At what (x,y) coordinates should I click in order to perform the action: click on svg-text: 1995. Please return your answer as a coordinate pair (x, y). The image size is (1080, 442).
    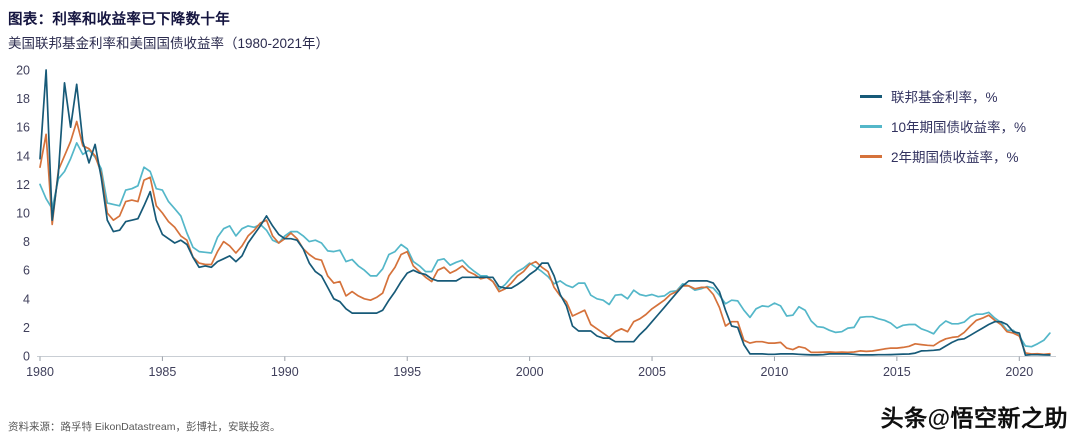
    Looking at the image, I should click on (407, 372).